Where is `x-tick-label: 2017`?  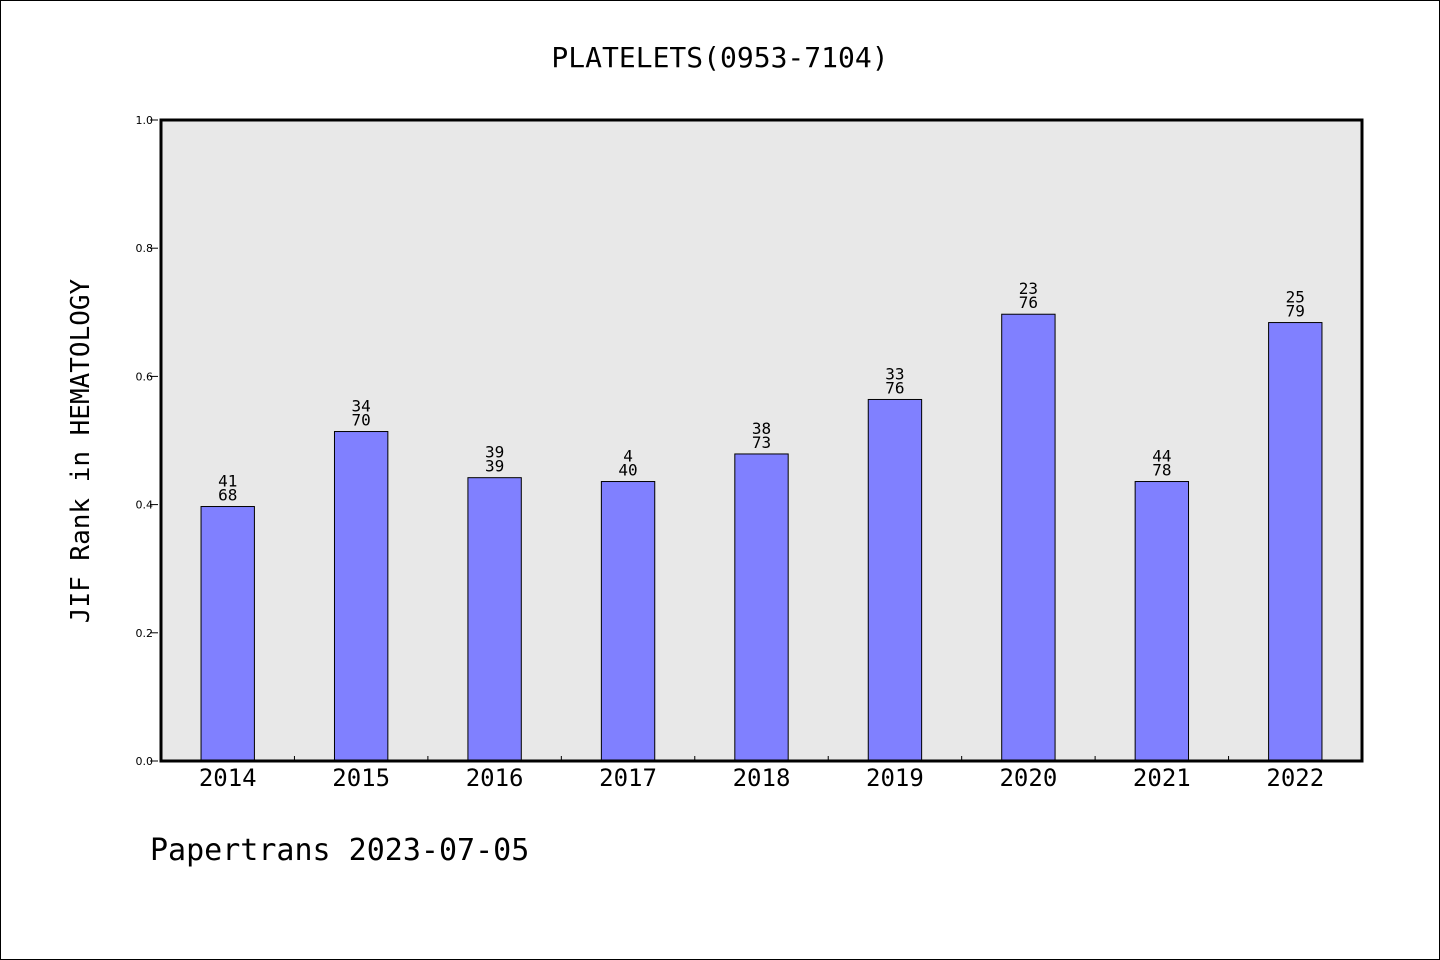 x-tick-label: 2017 is located at coordinates (628, 778).